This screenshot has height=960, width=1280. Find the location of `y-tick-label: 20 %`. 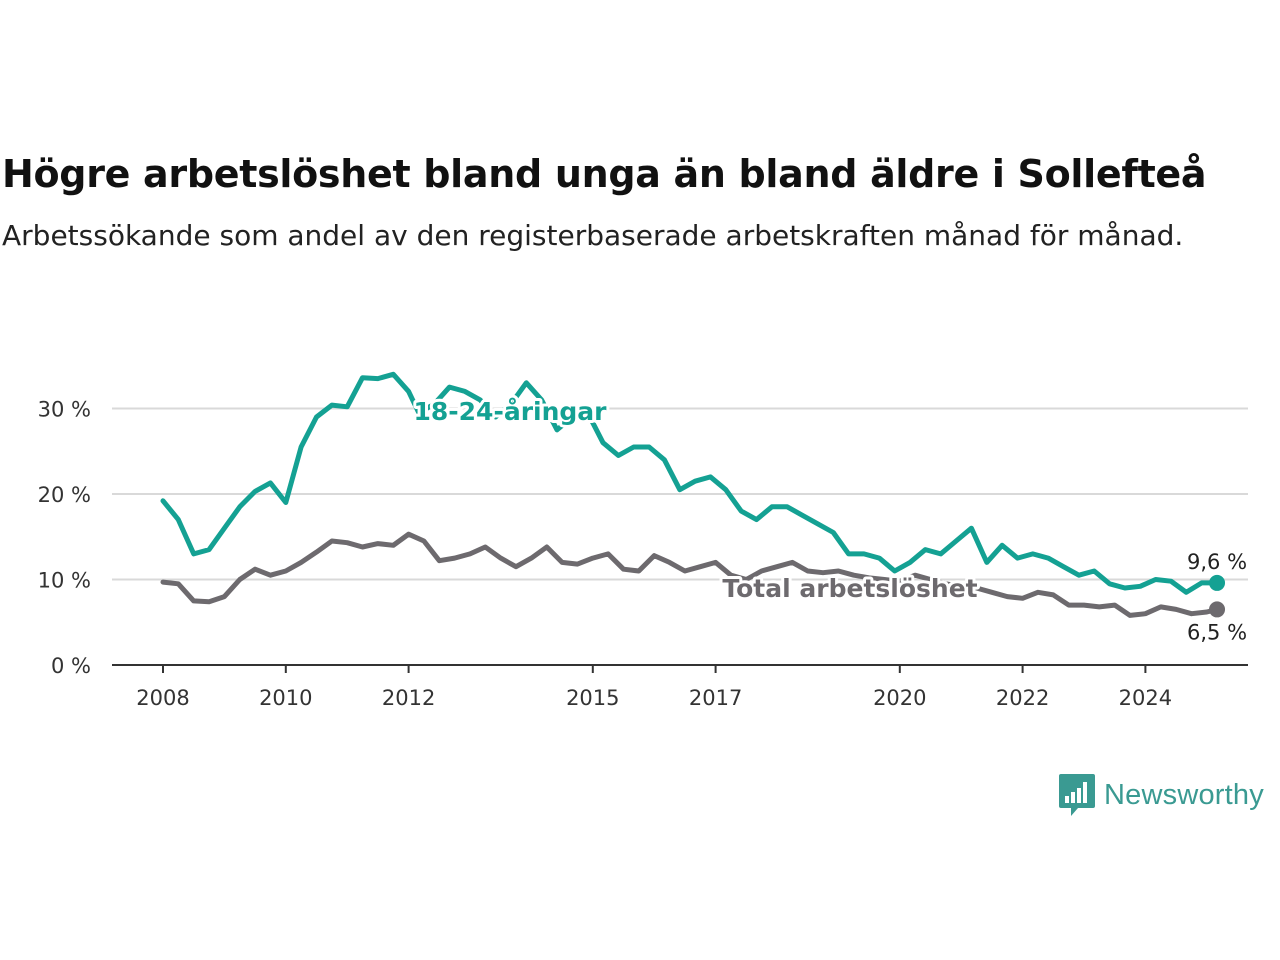

y-tick-label: 20 % is located at coordinates (64, 495).